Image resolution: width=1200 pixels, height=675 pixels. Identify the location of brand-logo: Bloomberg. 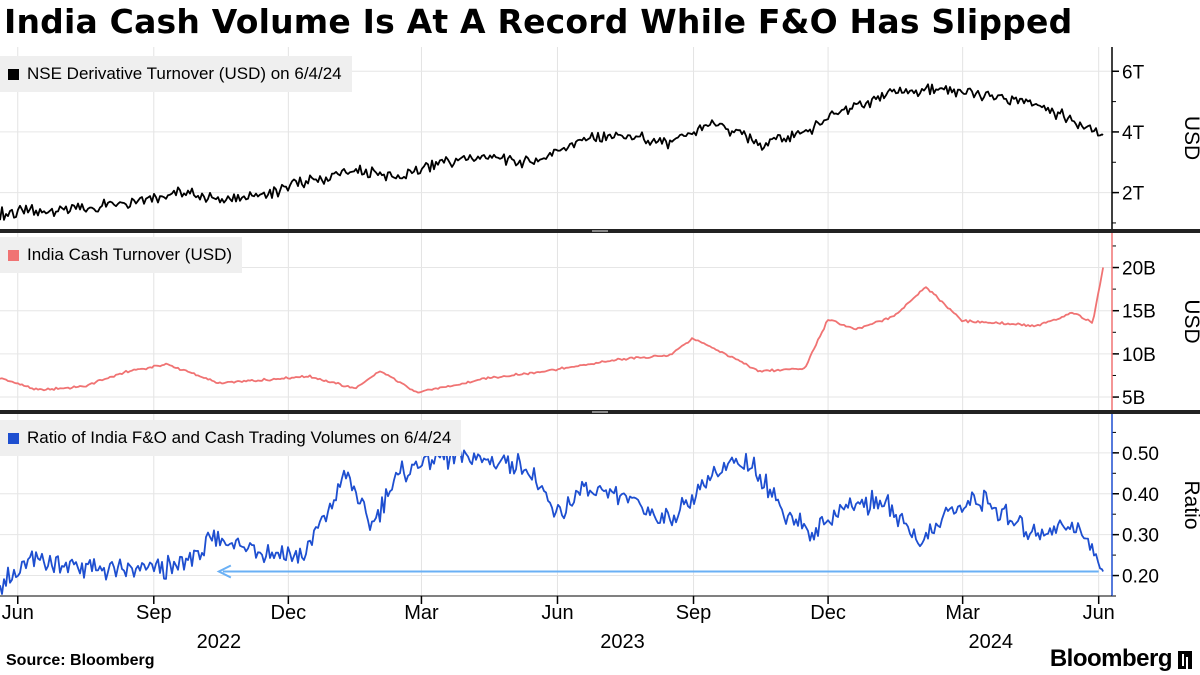
(1111, 658).